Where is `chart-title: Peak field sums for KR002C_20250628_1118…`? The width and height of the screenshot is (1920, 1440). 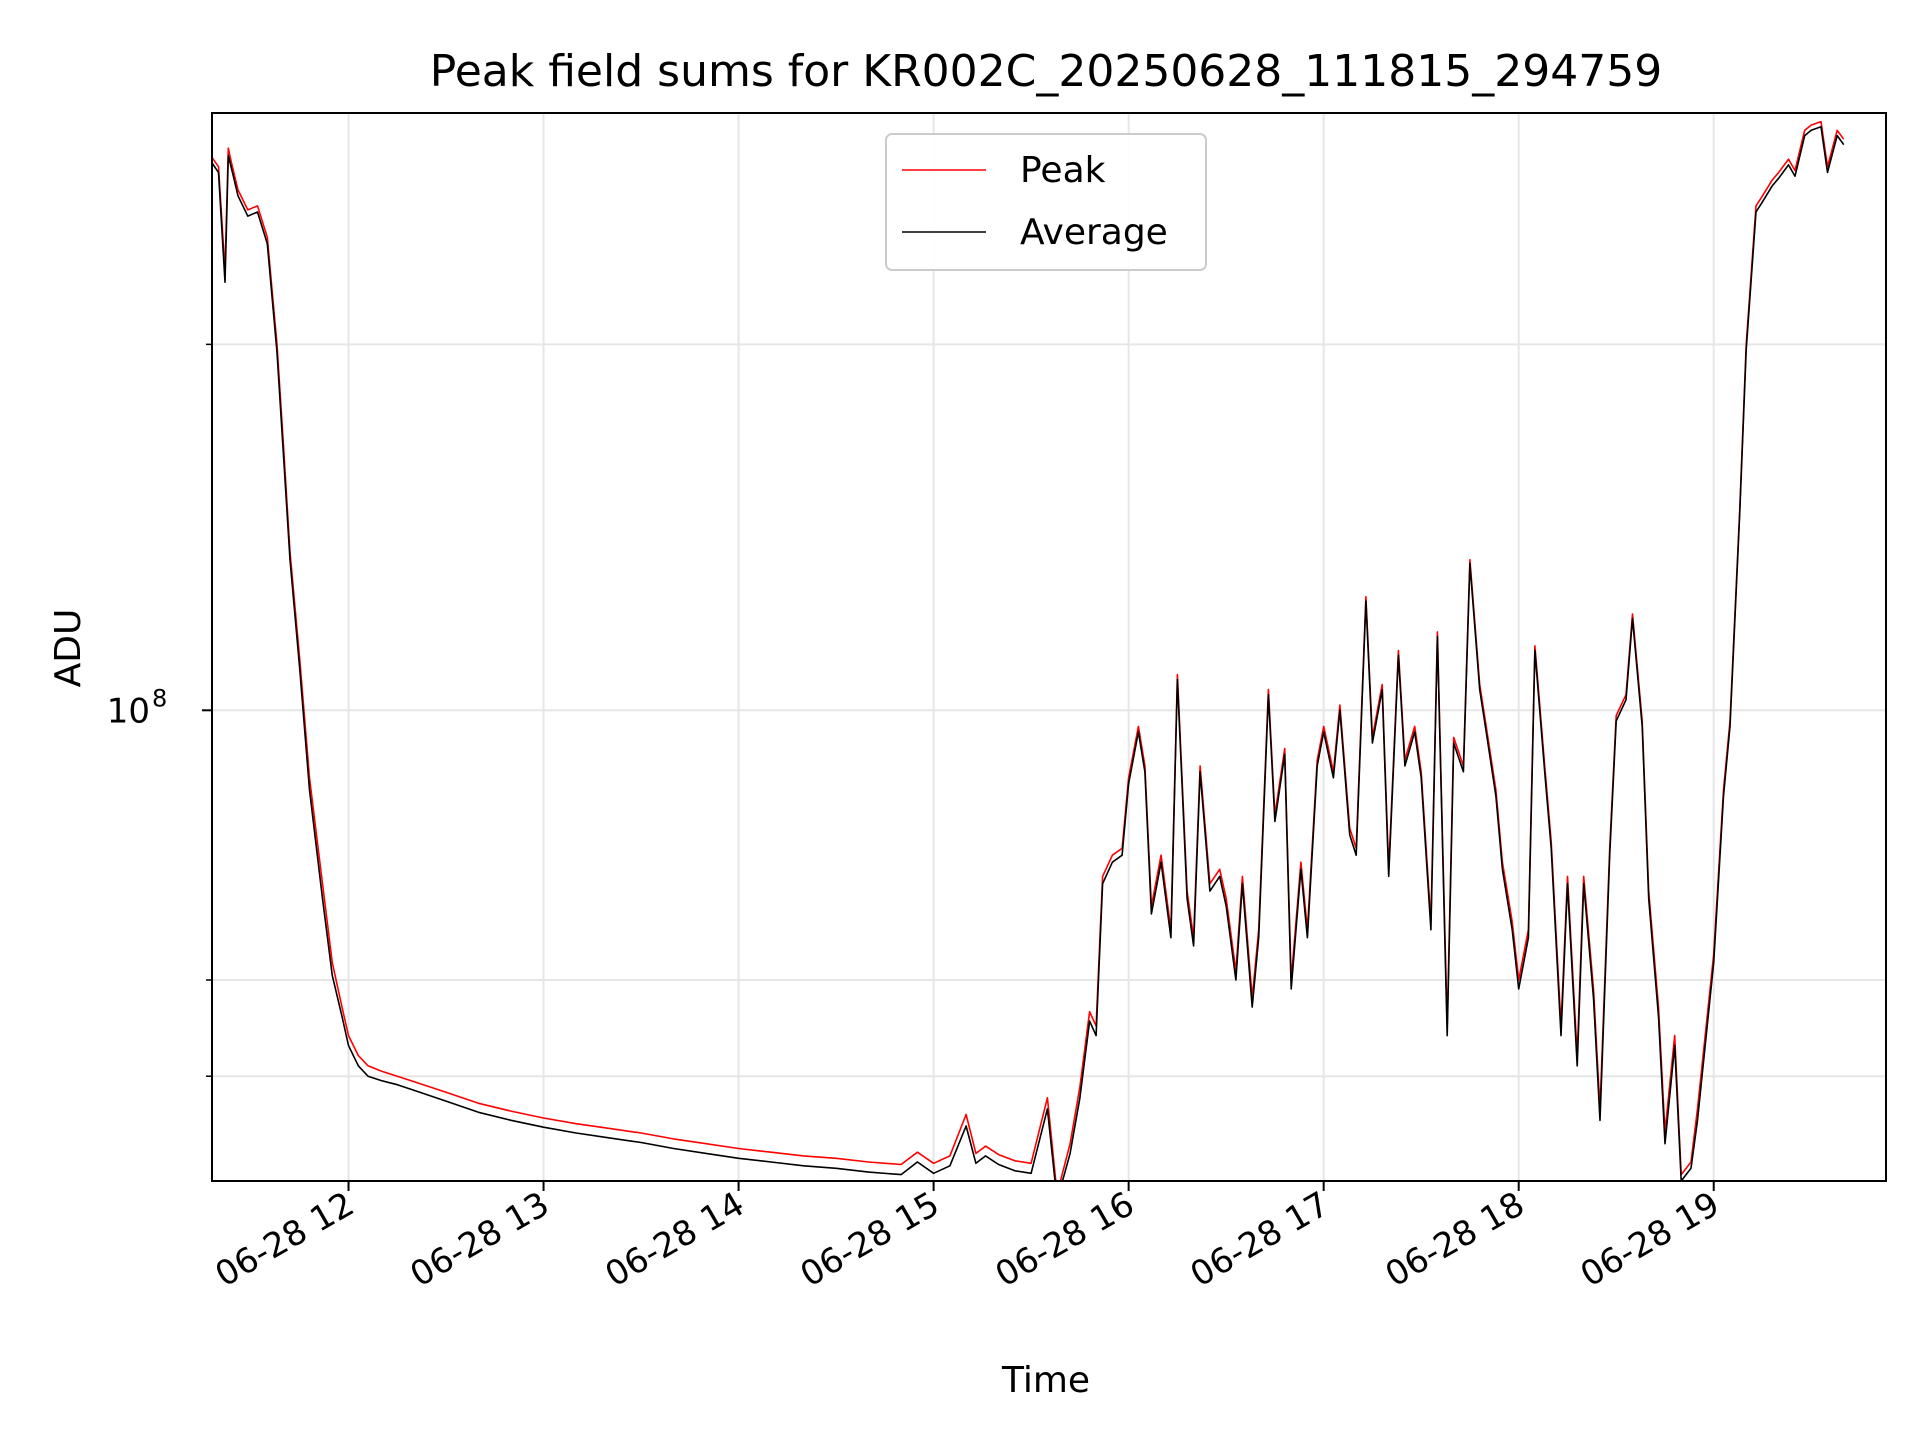
chart-title: Peak field sums for KR002C_20250628_1118… is located at coordinates (1046, 71).